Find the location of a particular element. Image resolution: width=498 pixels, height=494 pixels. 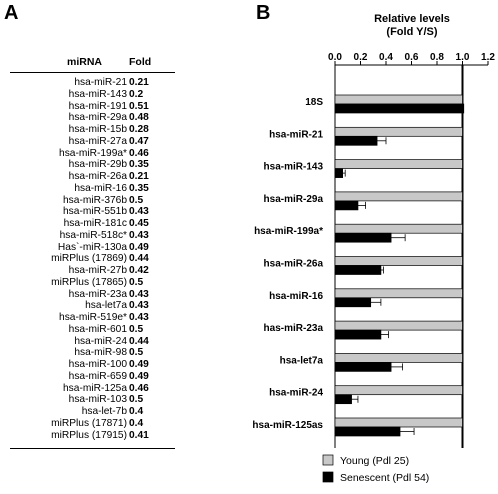

table-row: miRPlus (17869) 0.44 is located at coordinates (92, 259).